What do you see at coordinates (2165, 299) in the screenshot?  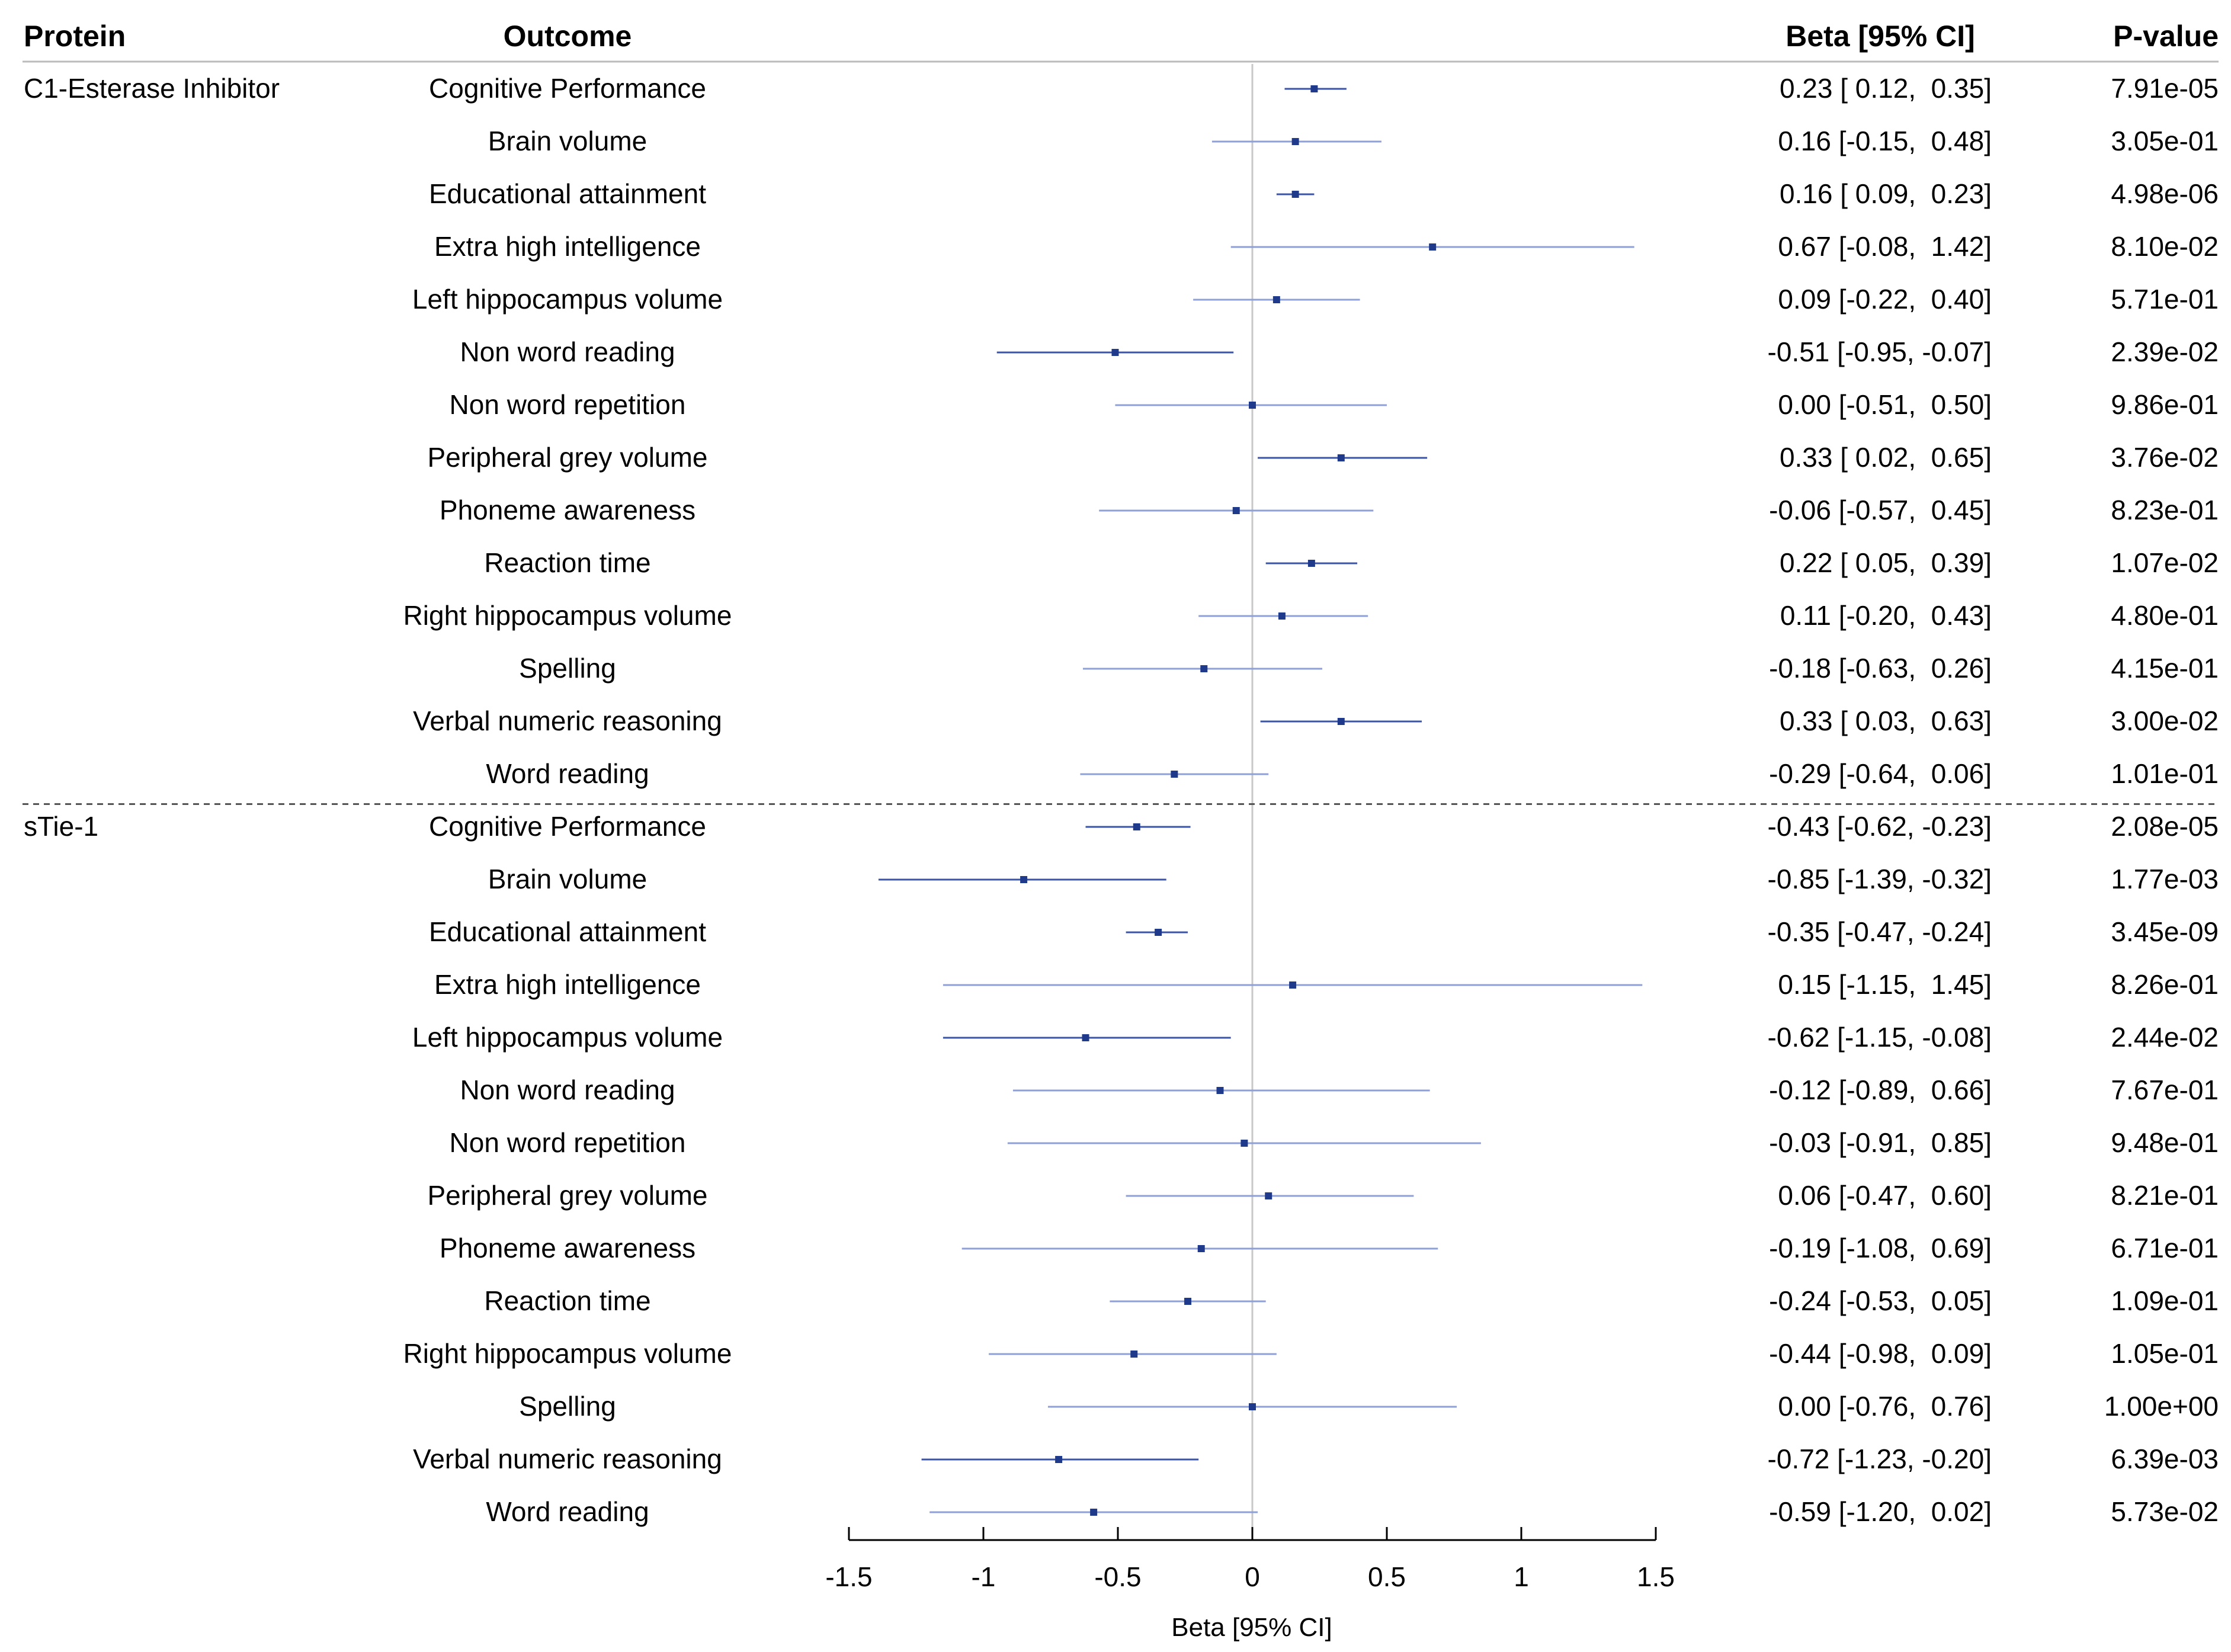 I see `p-value: 5.71e-01` at bounding box center [2165, 299].